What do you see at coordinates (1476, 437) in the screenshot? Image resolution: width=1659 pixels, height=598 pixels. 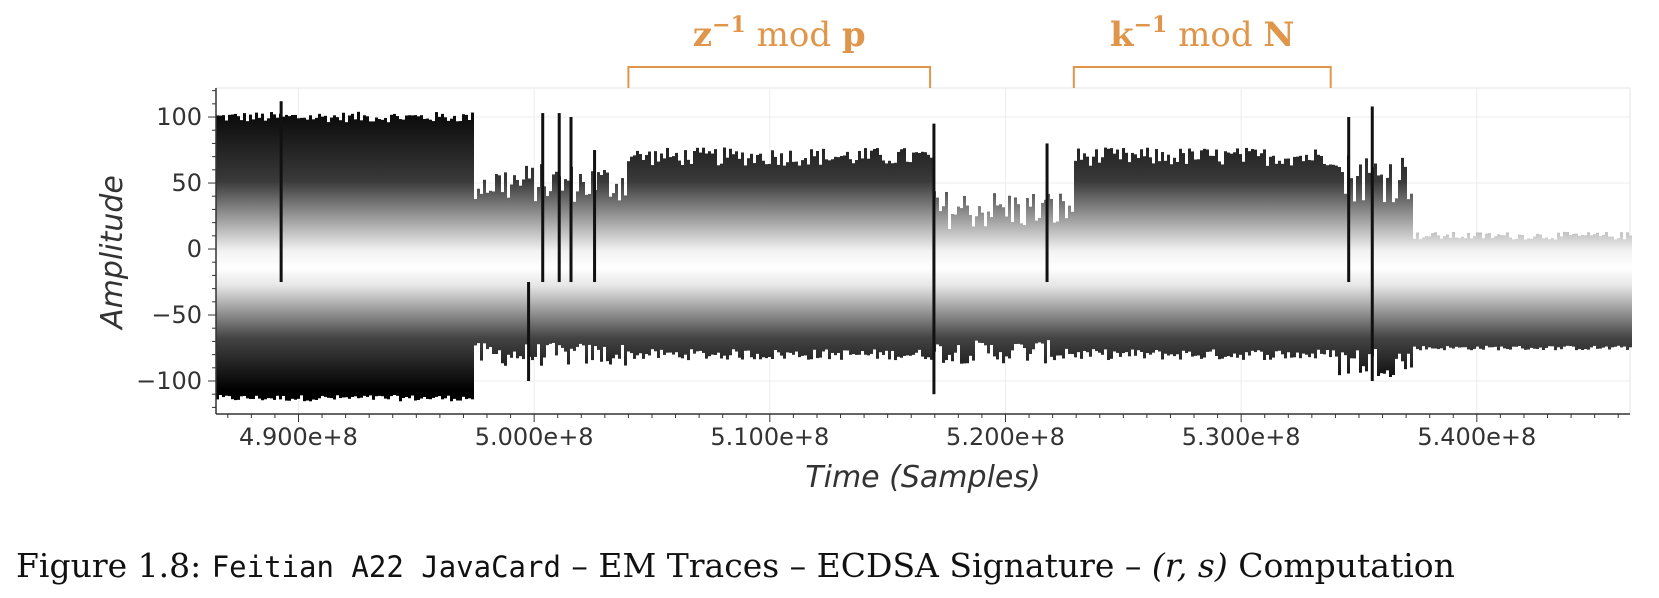 I see `x-tick-label: 5.400e+8` at bounding box center [1476, 437].